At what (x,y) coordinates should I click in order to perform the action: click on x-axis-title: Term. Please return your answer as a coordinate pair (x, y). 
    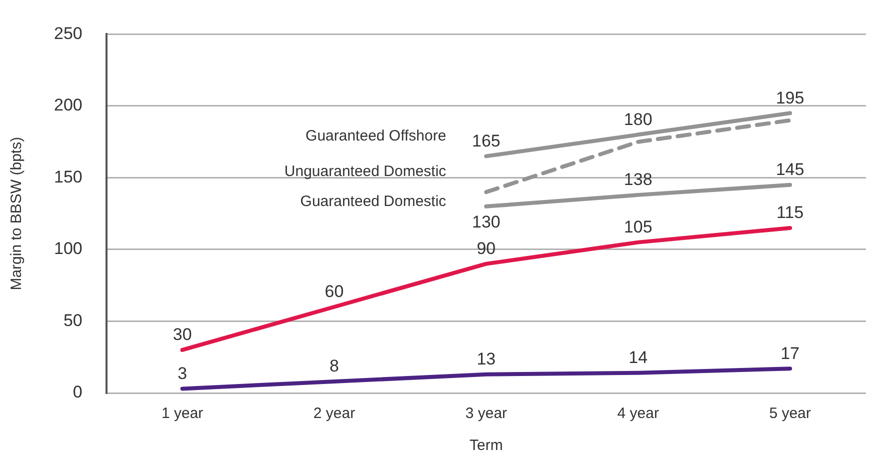
    Looking at the image, I should click on (486, 445).